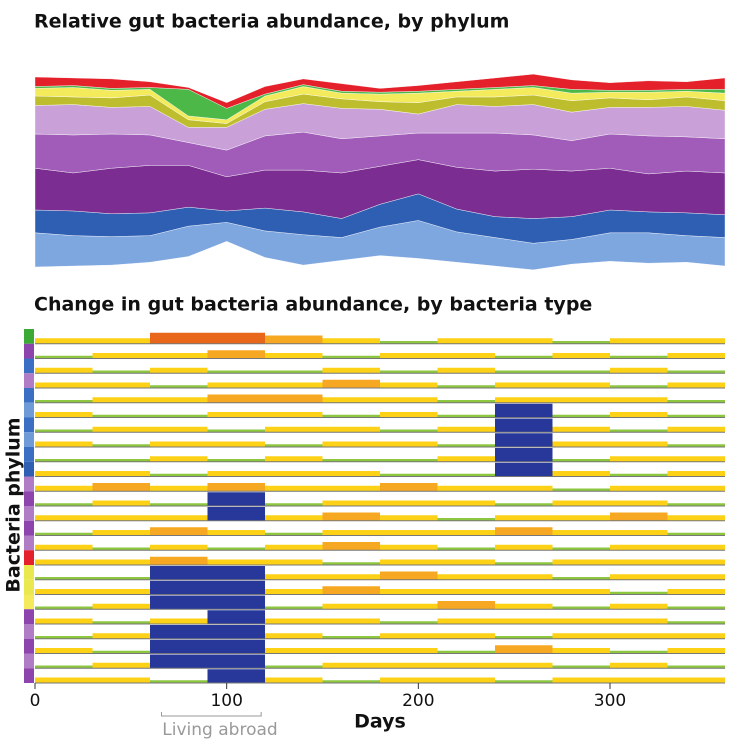 This screenshot has width=730, height=746. Describe the element at coordinates (14, 504) in the screenshot. I see `y-axis-label: Bacteria phylum` at that location.